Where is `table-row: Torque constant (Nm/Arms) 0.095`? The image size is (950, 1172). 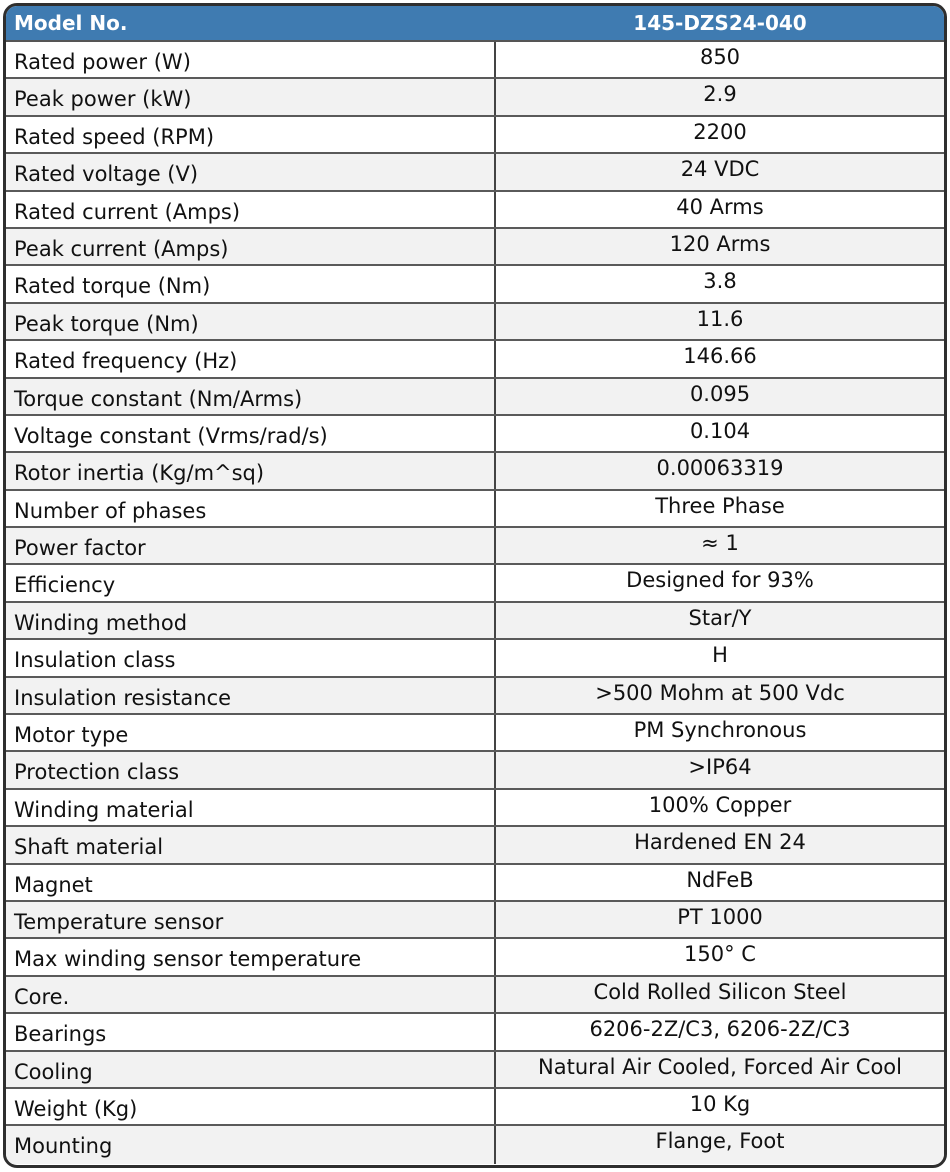 table-row: Torque constant (Nm/Arms) 0.095 is located at coordinates (475, 397).